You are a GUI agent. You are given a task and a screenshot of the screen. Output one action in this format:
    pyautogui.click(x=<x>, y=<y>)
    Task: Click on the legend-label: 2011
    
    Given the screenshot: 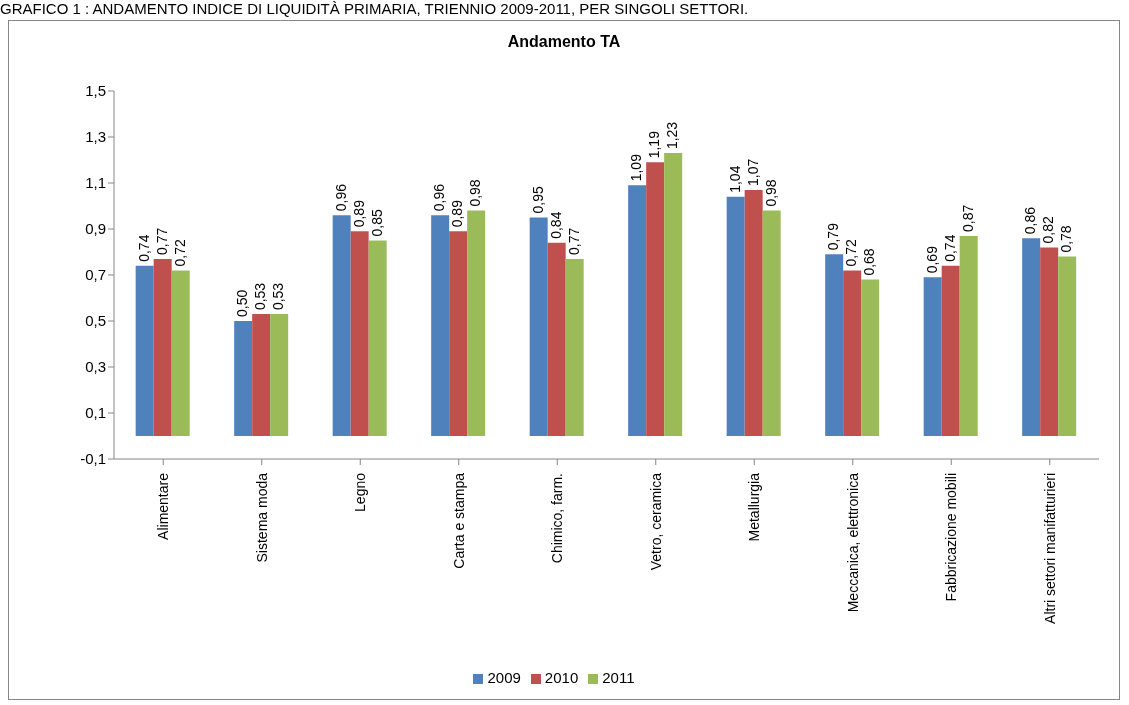 What is the action you would take?
    pyautogui.click(x=618, y=677)
    